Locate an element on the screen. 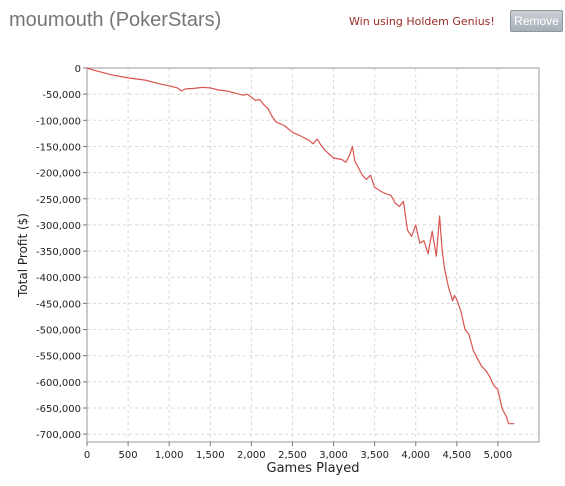  y-tick-label: -500,000 is located at coordinates (58, 331).